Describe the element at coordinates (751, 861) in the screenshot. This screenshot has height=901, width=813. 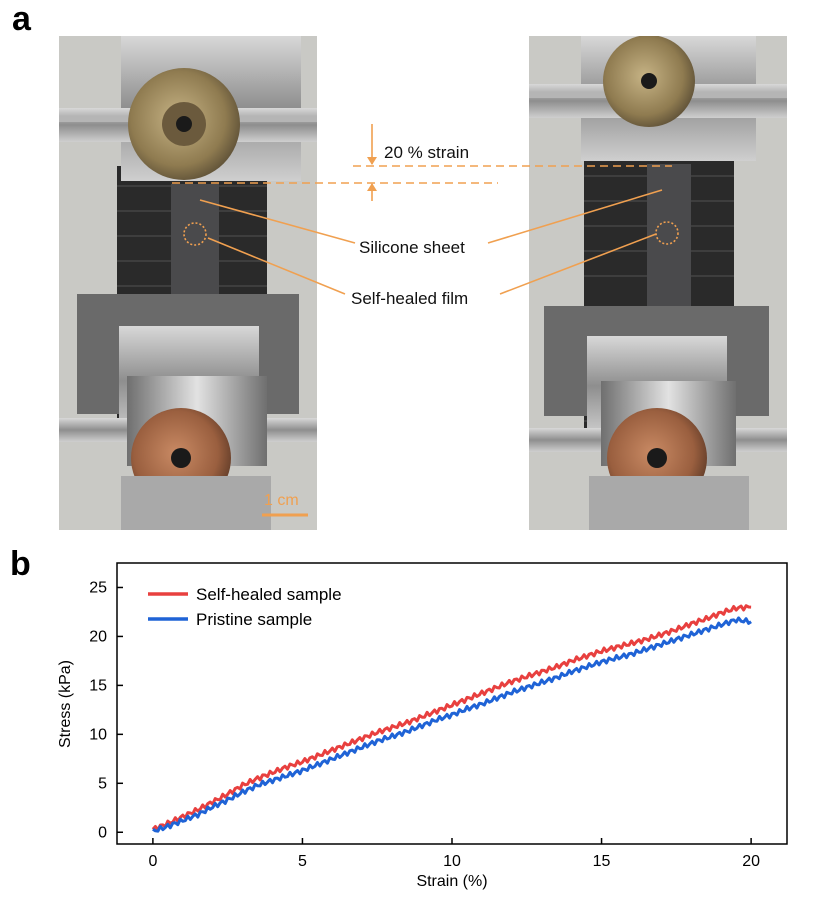
I see `x-tick-label: 20` at that location.